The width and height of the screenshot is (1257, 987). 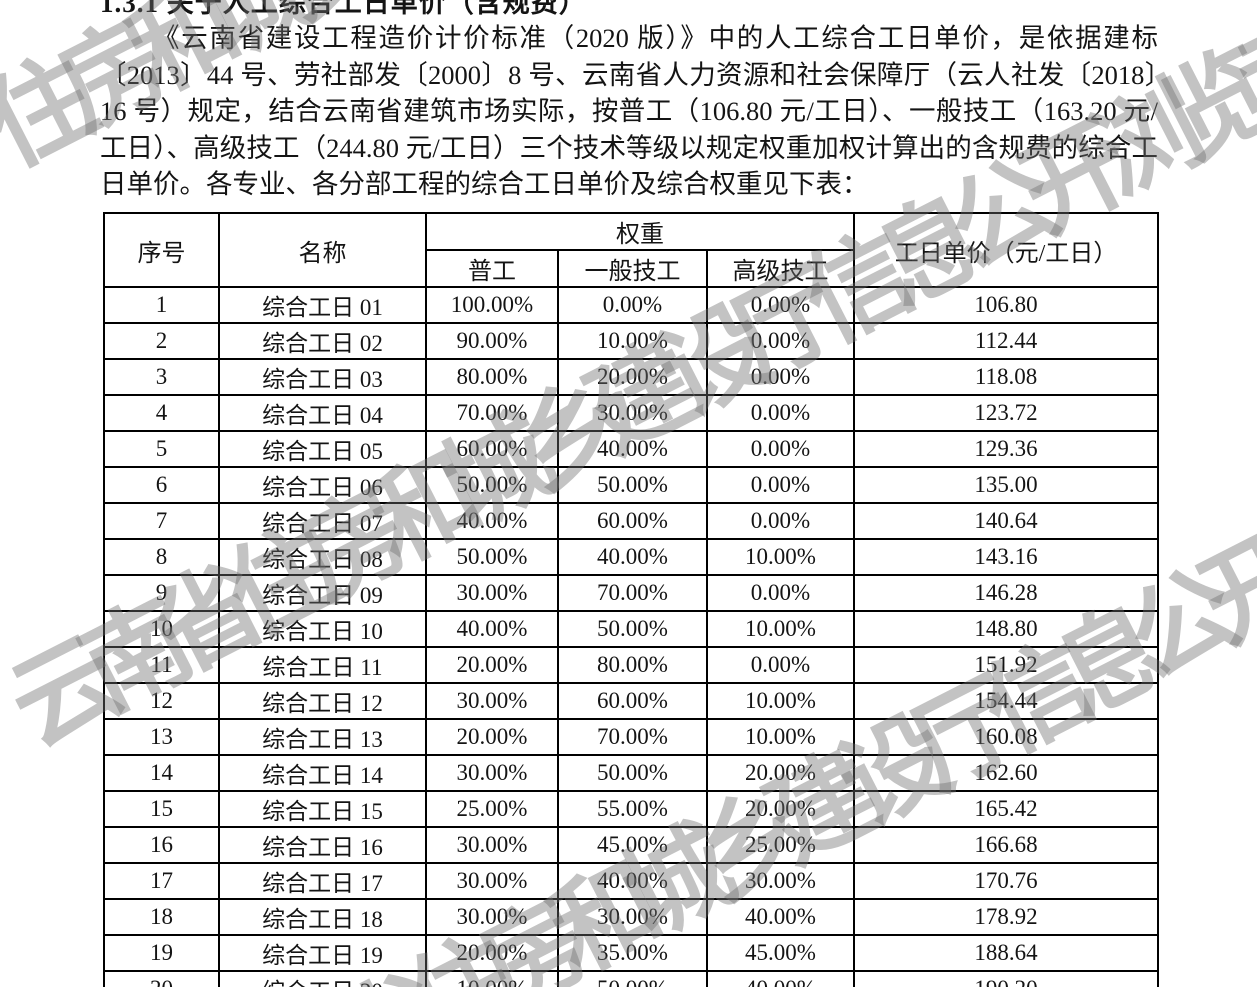 I want to click on header-index: 序号, so click(x=161, y=250).